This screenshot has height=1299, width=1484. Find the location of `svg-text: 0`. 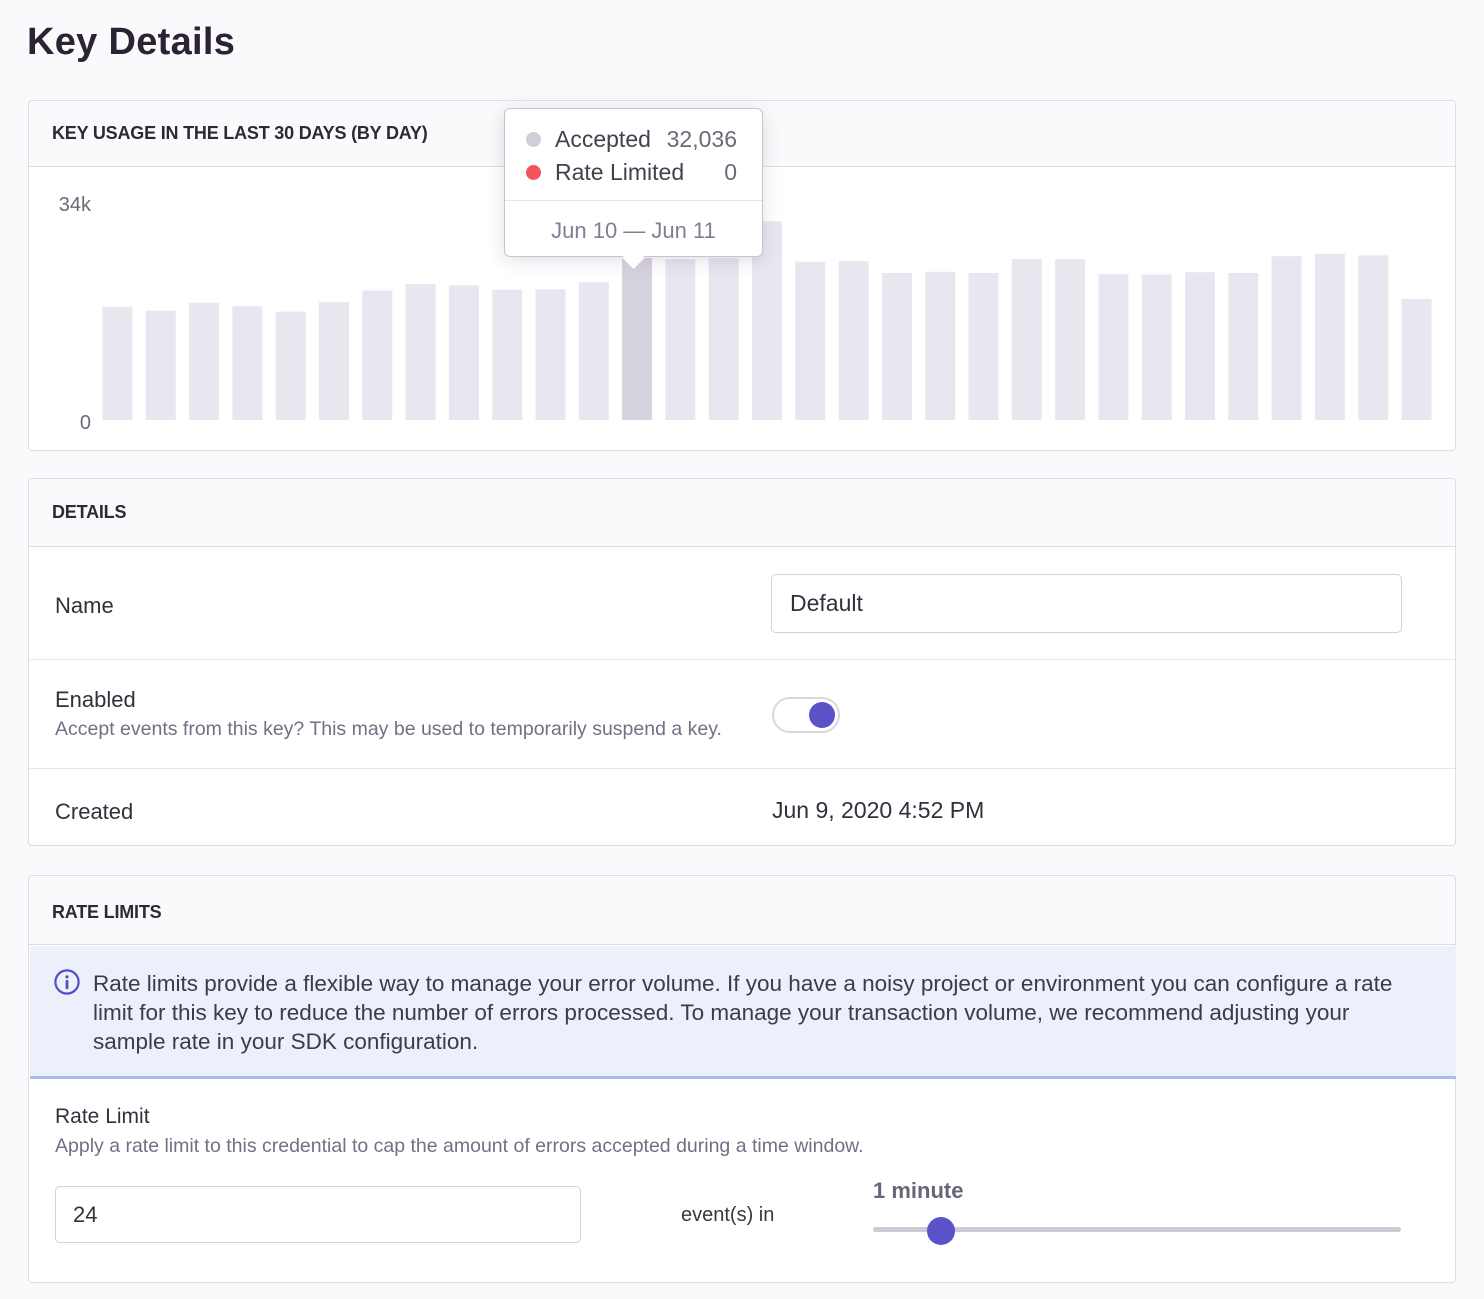

svg-text: 0 is located at coordinates (85, 423).